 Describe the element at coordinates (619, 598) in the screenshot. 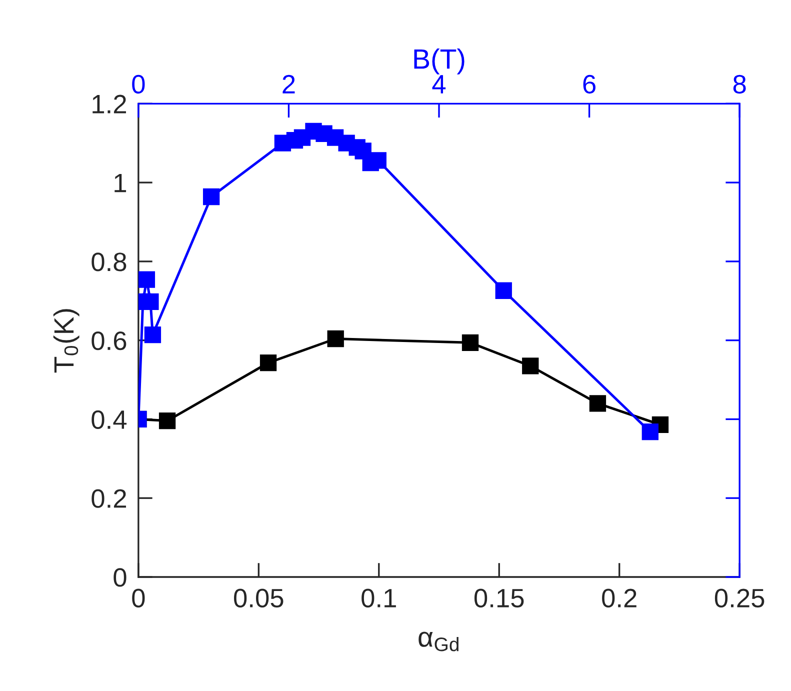

I see `x-tick-label: 0.2` at that location.